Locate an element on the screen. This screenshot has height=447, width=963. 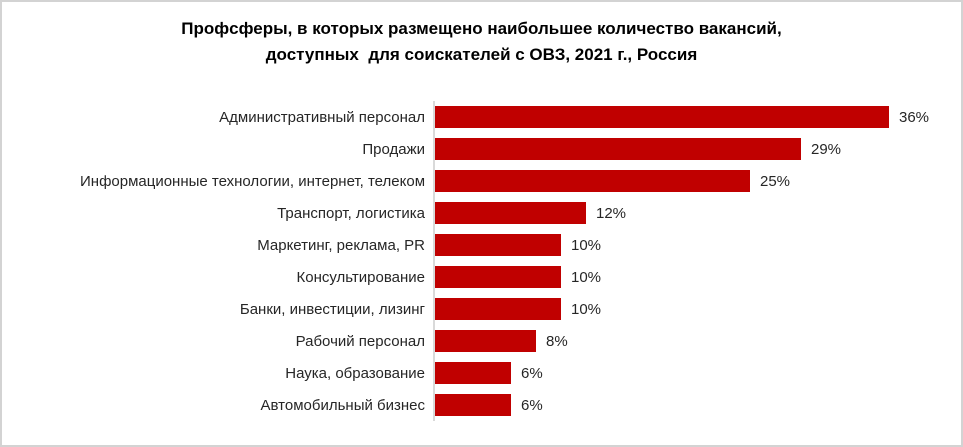
category-label: Продажи is located at coordinates (393, 149).